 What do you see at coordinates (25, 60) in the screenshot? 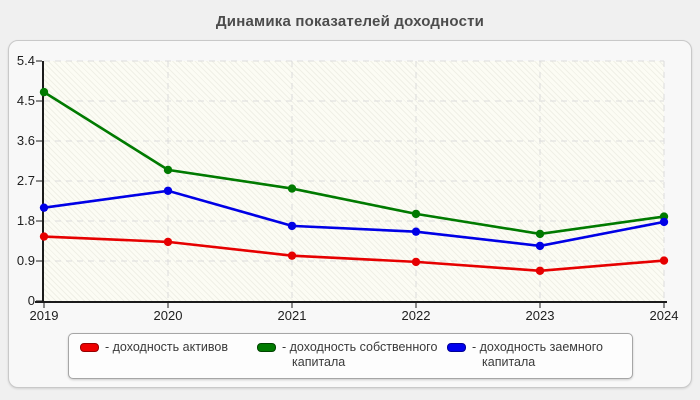
I see `y-axis-tick-label: 5.4` at bounding box center [25, 60].